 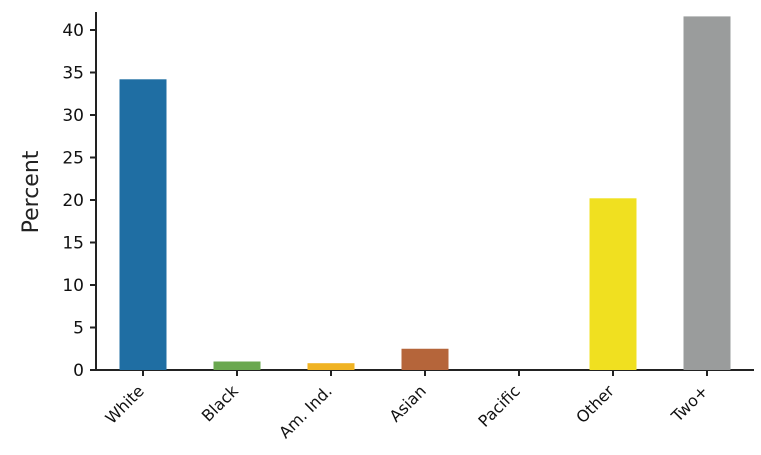 I want to click on y-tick-label: 20, so click(x=73, y=201).